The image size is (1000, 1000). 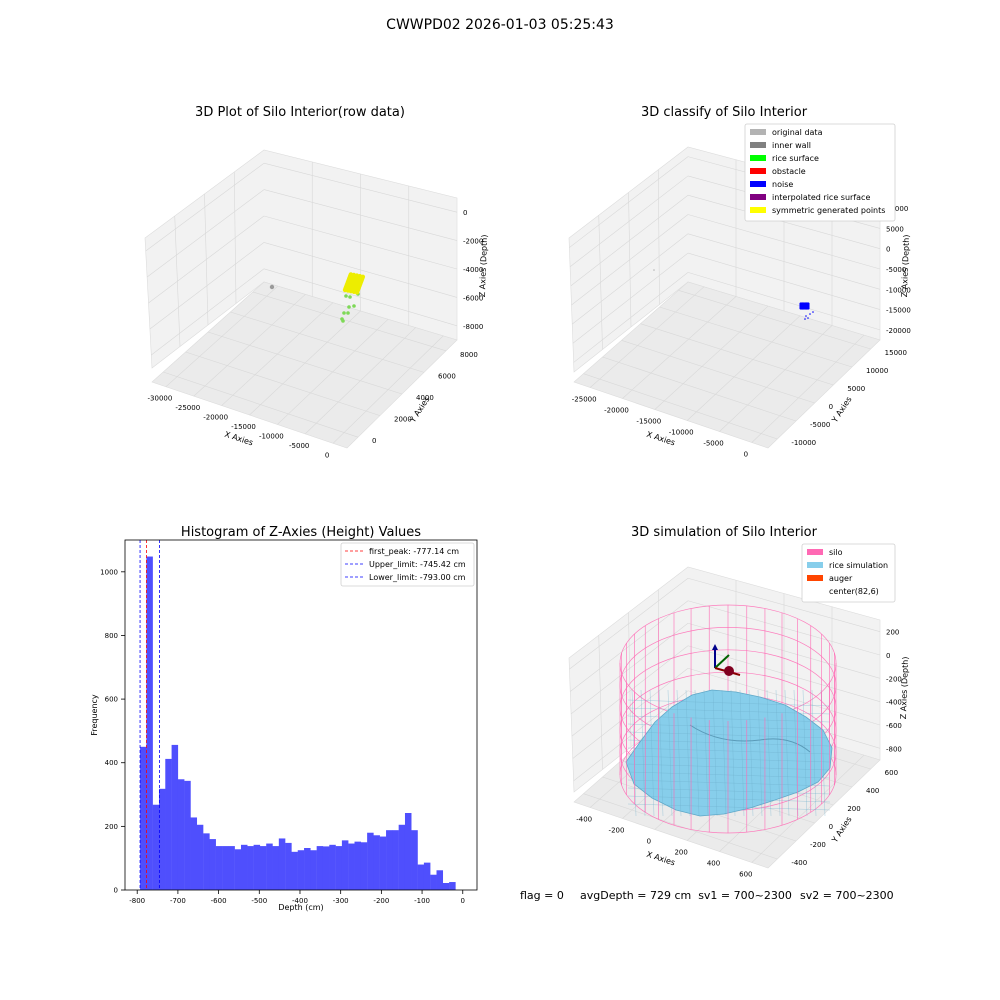 I want to click on rice-ridge, so click(x=750, y=738).